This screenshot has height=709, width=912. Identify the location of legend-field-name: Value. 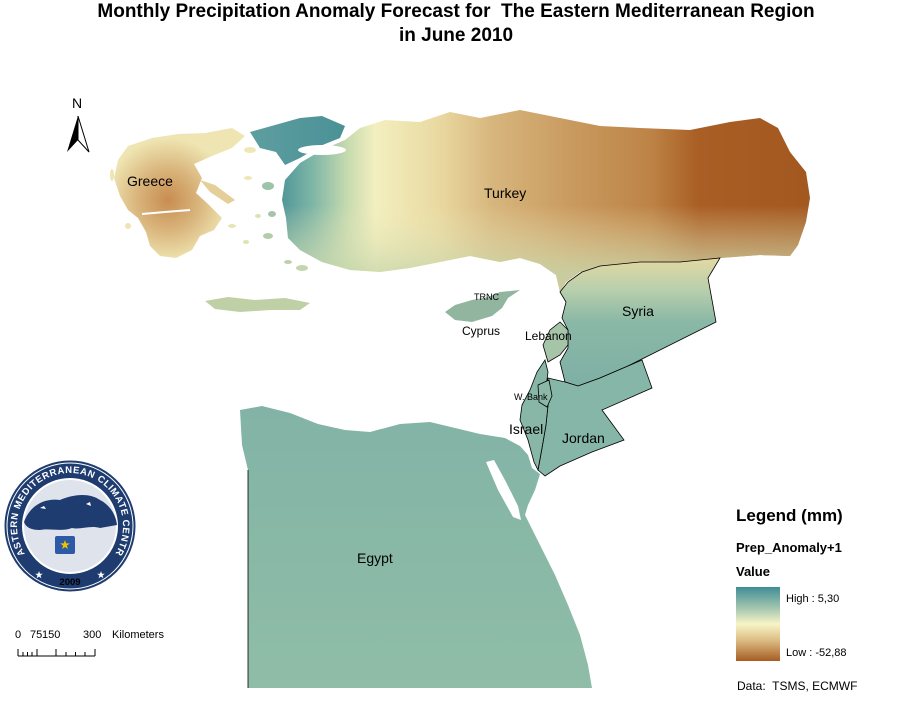
(753, 571).